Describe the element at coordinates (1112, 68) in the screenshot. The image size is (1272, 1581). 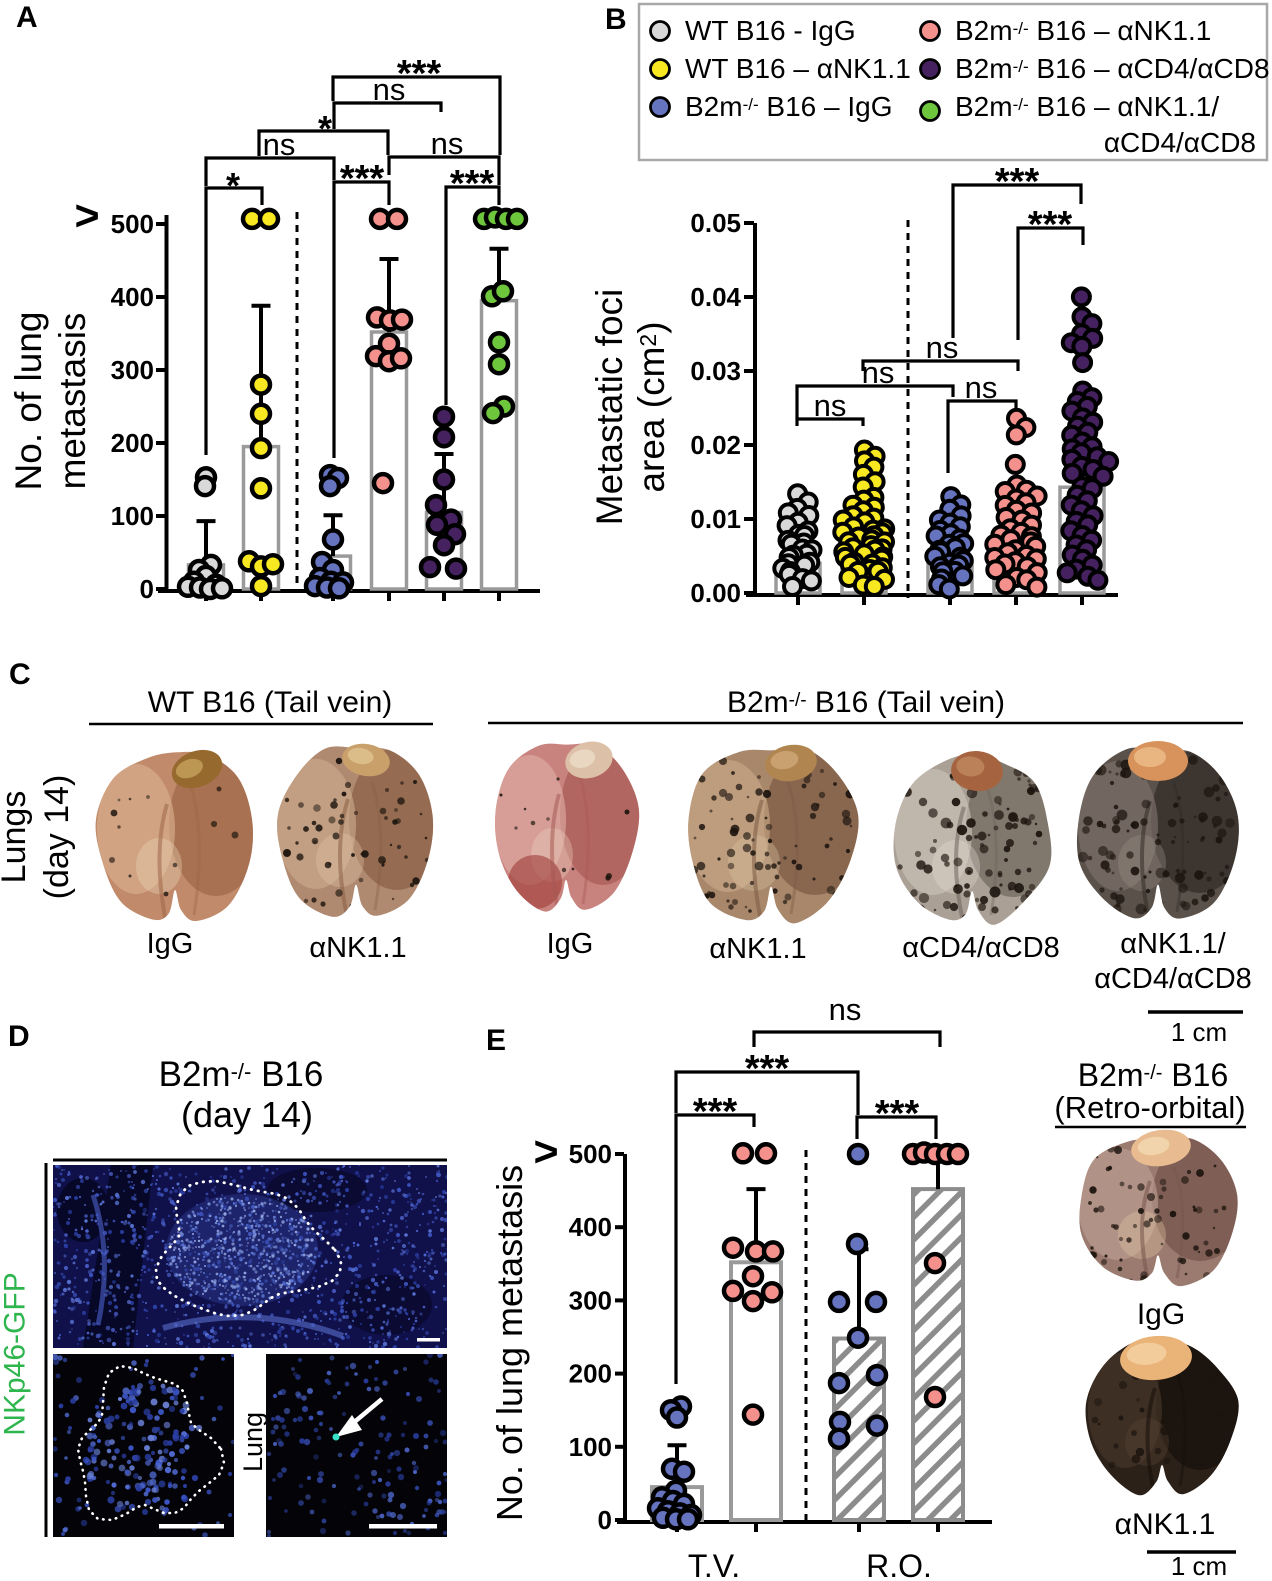
I see `svg-text: B2m-/- B16 – αCD4/αCD8` at that location.